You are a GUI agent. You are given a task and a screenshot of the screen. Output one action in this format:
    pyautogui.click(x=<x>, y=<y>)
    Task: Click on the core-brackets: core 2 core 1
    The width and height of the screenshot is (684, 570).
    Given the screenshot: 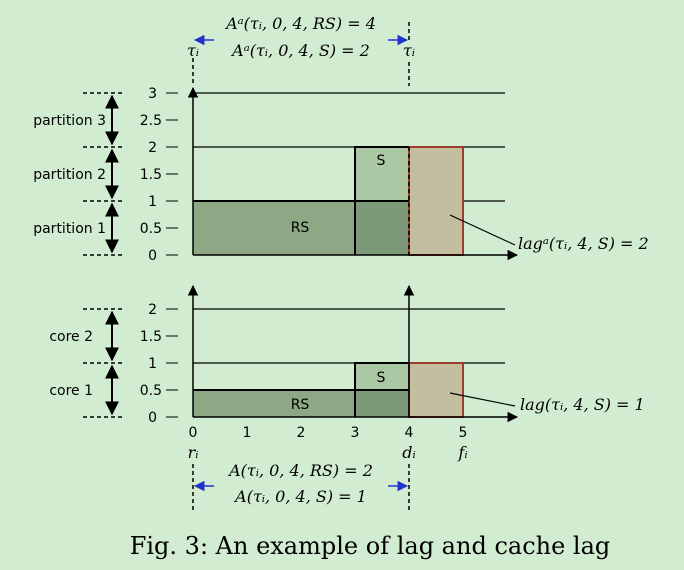 What is the action you would take?
    pyautogui.click(x=85, y=363)
    